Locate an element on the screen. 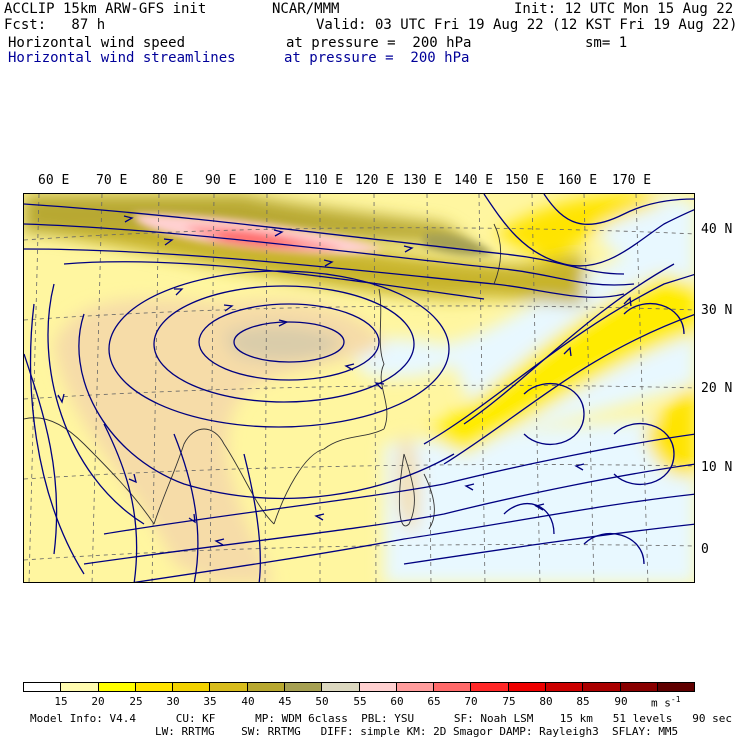 The height and width of the screenshot is (740, 740). colorbar-tick-label: 90 is located at coordinates (621, 701).